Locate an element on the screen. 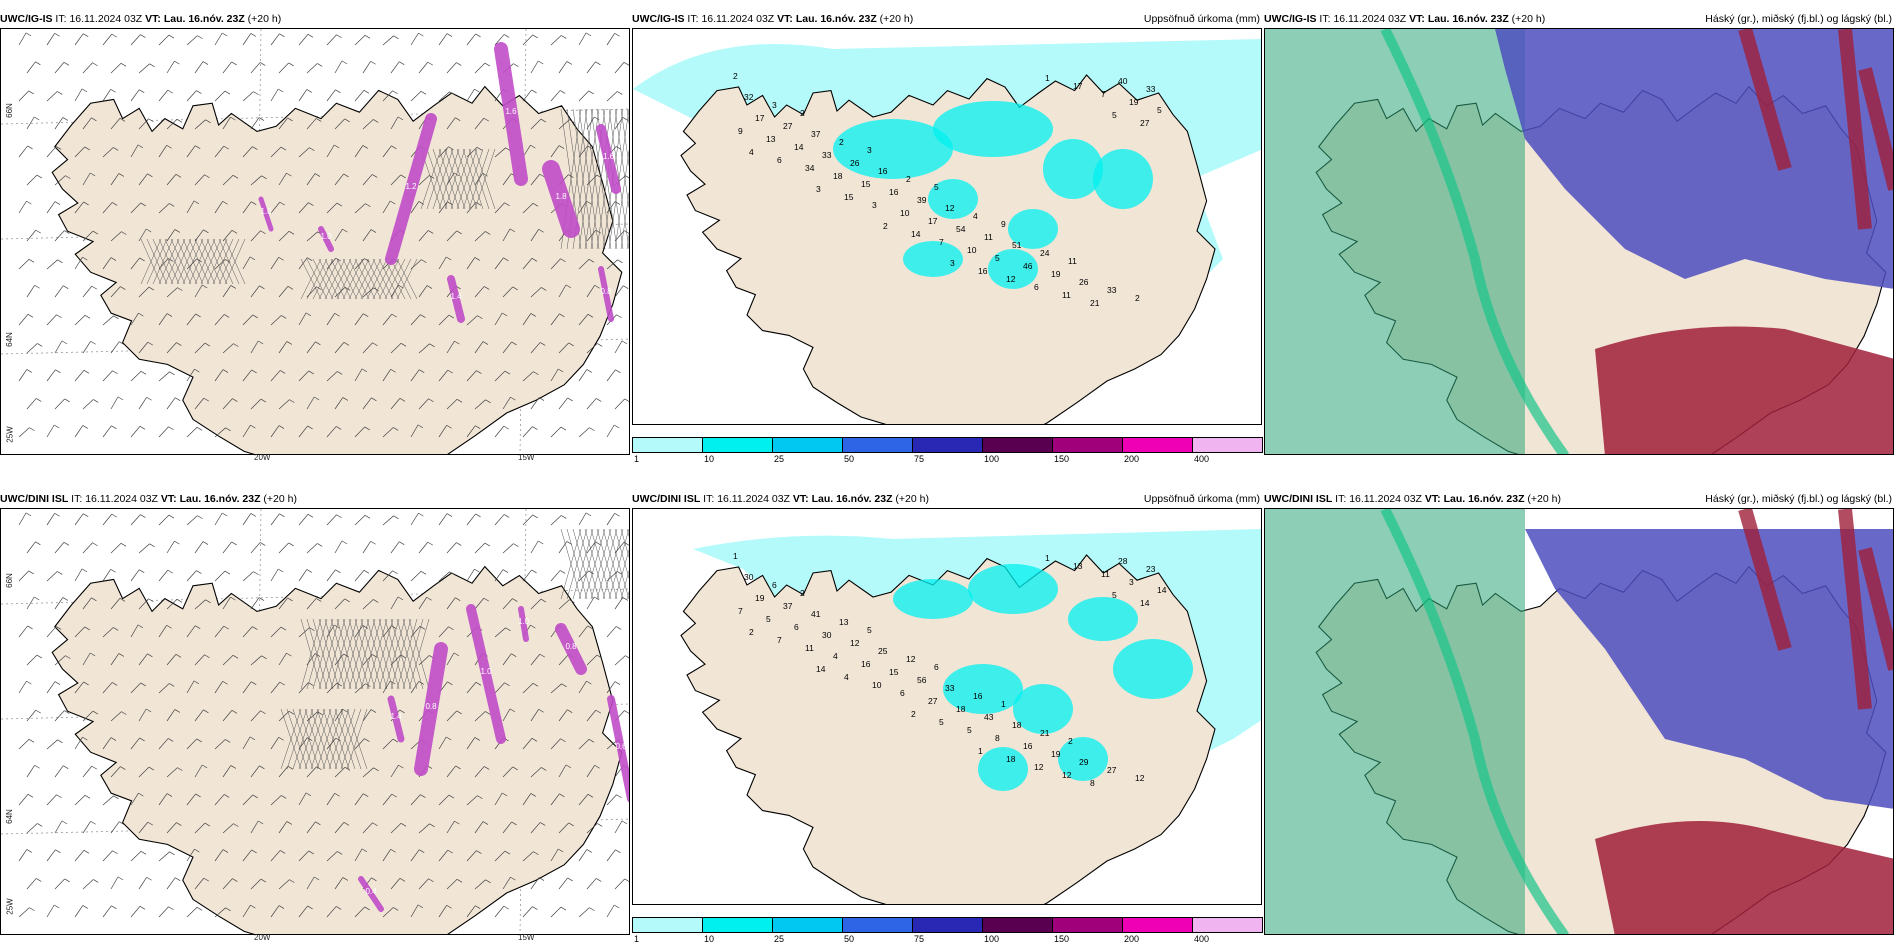 Image resolution: width=1900 pixels, height=950 pixels. precip-value-label: 11 is located at coordinates (1066, 295).